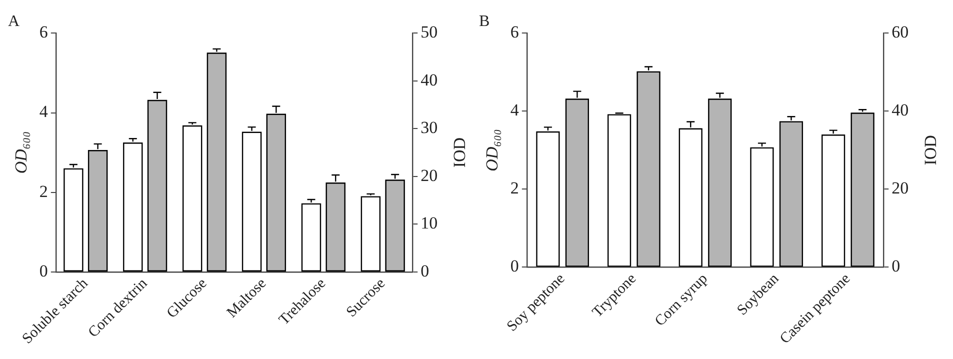 This screenshot has width=953, height=359. I want to click on chart-title: B, so click(484, 21).